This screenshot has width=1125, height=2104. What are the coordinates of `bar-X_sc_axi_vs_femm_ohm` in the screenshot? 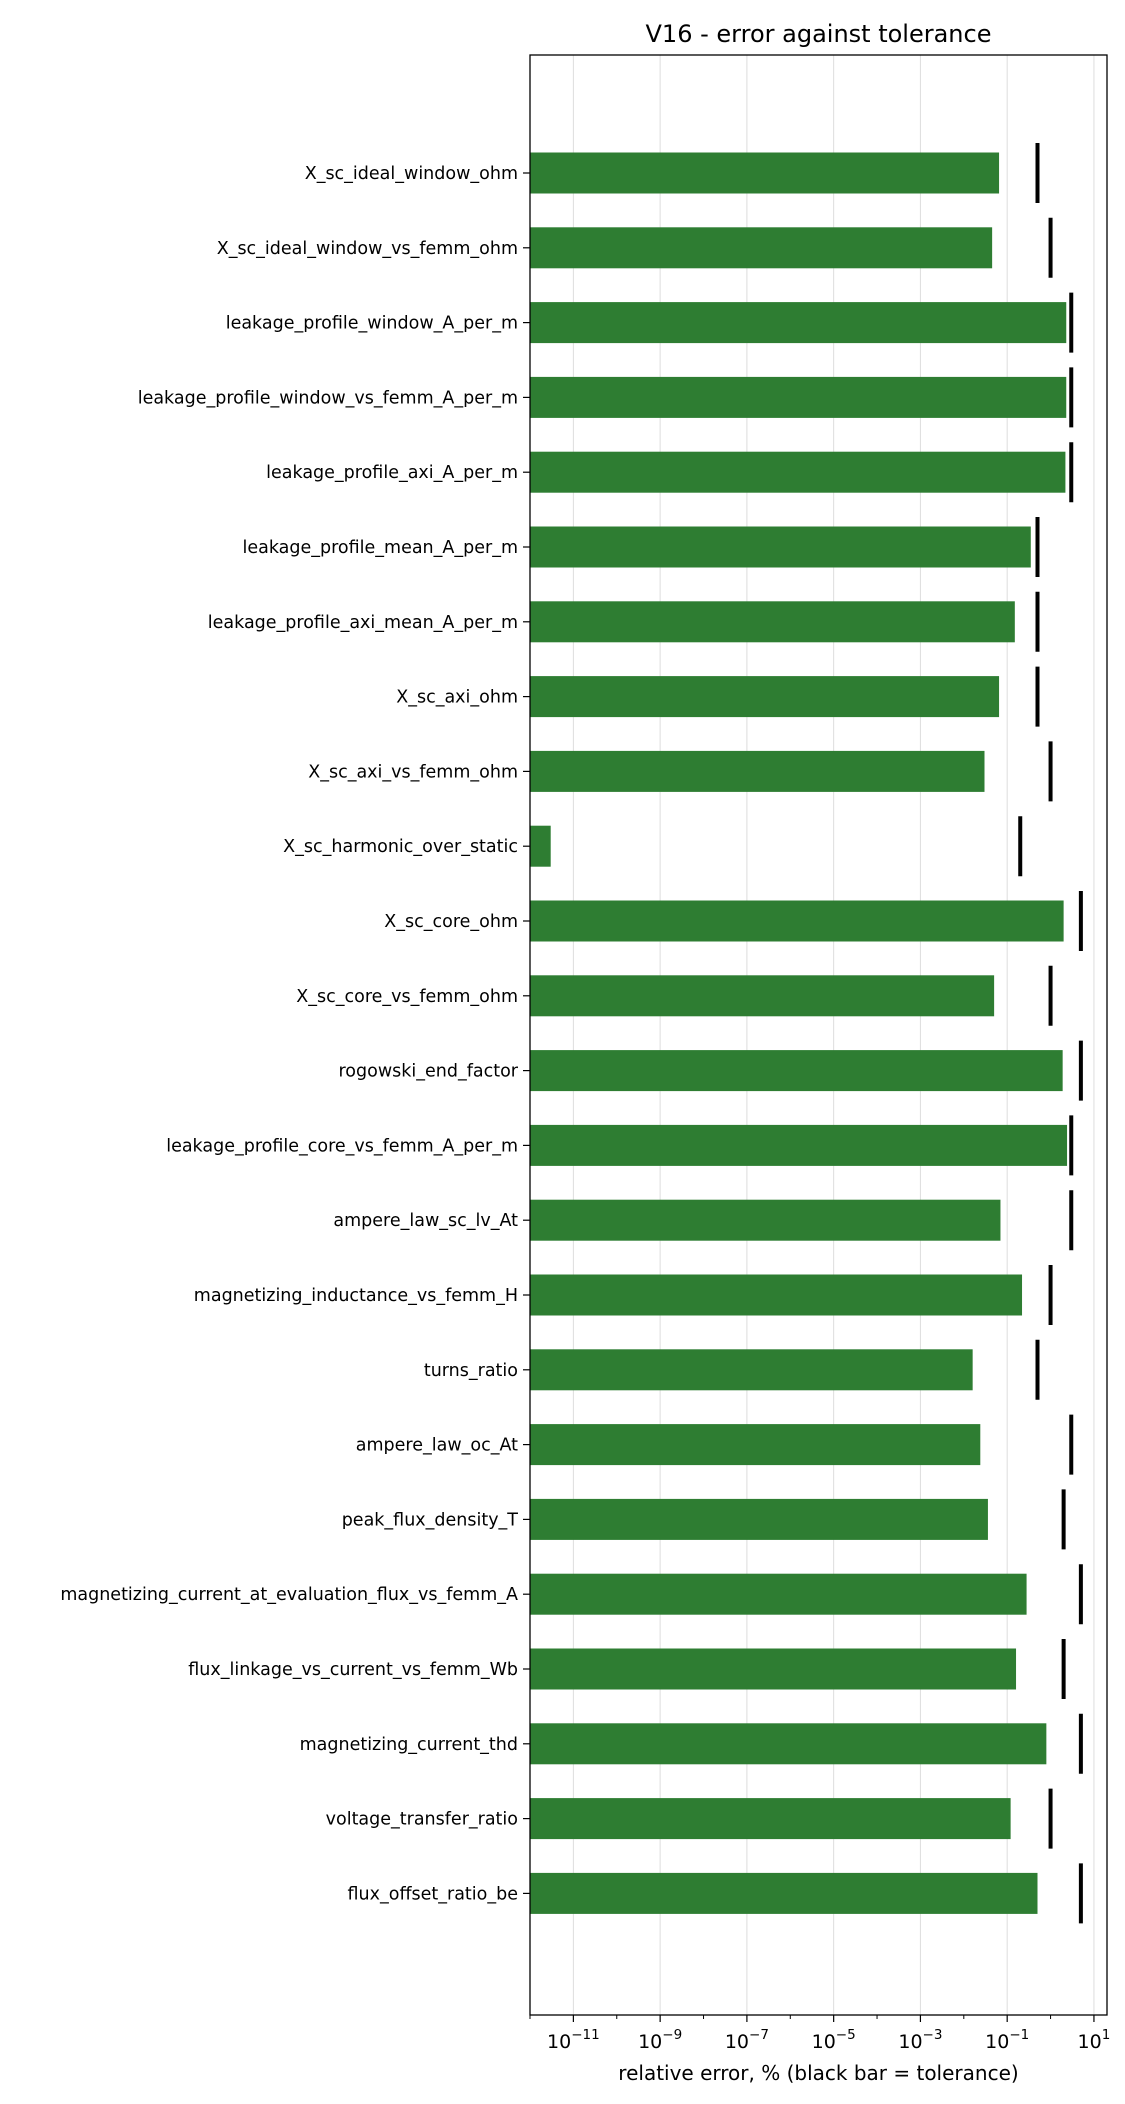 It's located at (757, 771).